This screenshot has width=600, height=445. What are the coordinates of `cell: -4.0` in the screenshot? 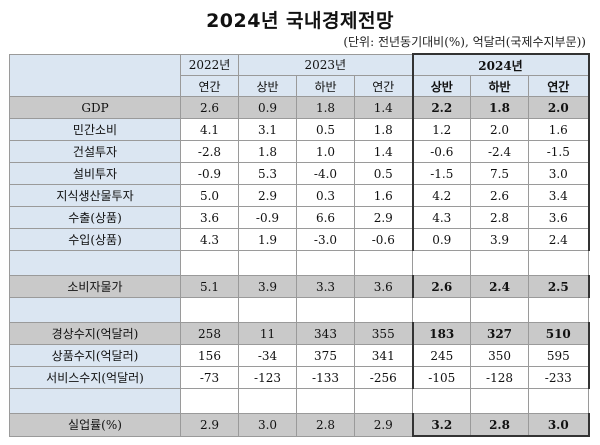 It's located at (325, 173).